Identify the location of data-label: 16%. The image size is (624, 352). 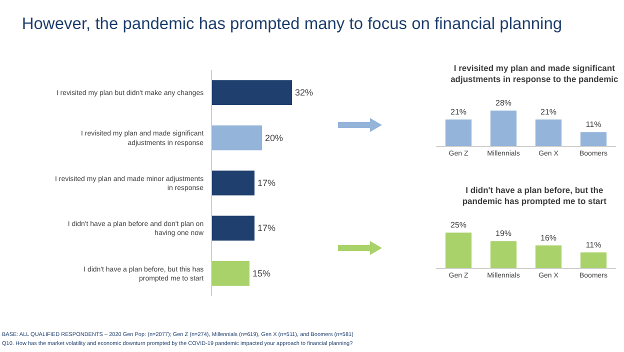
(548, 237).